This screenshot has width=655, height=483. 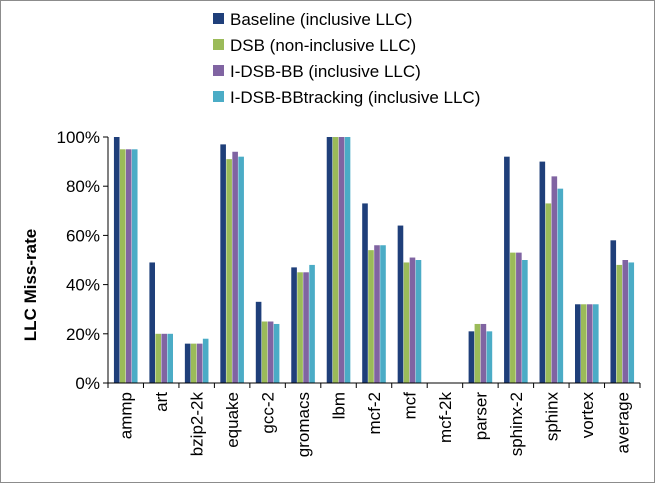 I want to click on x-tick-label: mcf-2k, so click(x=445, y=418).